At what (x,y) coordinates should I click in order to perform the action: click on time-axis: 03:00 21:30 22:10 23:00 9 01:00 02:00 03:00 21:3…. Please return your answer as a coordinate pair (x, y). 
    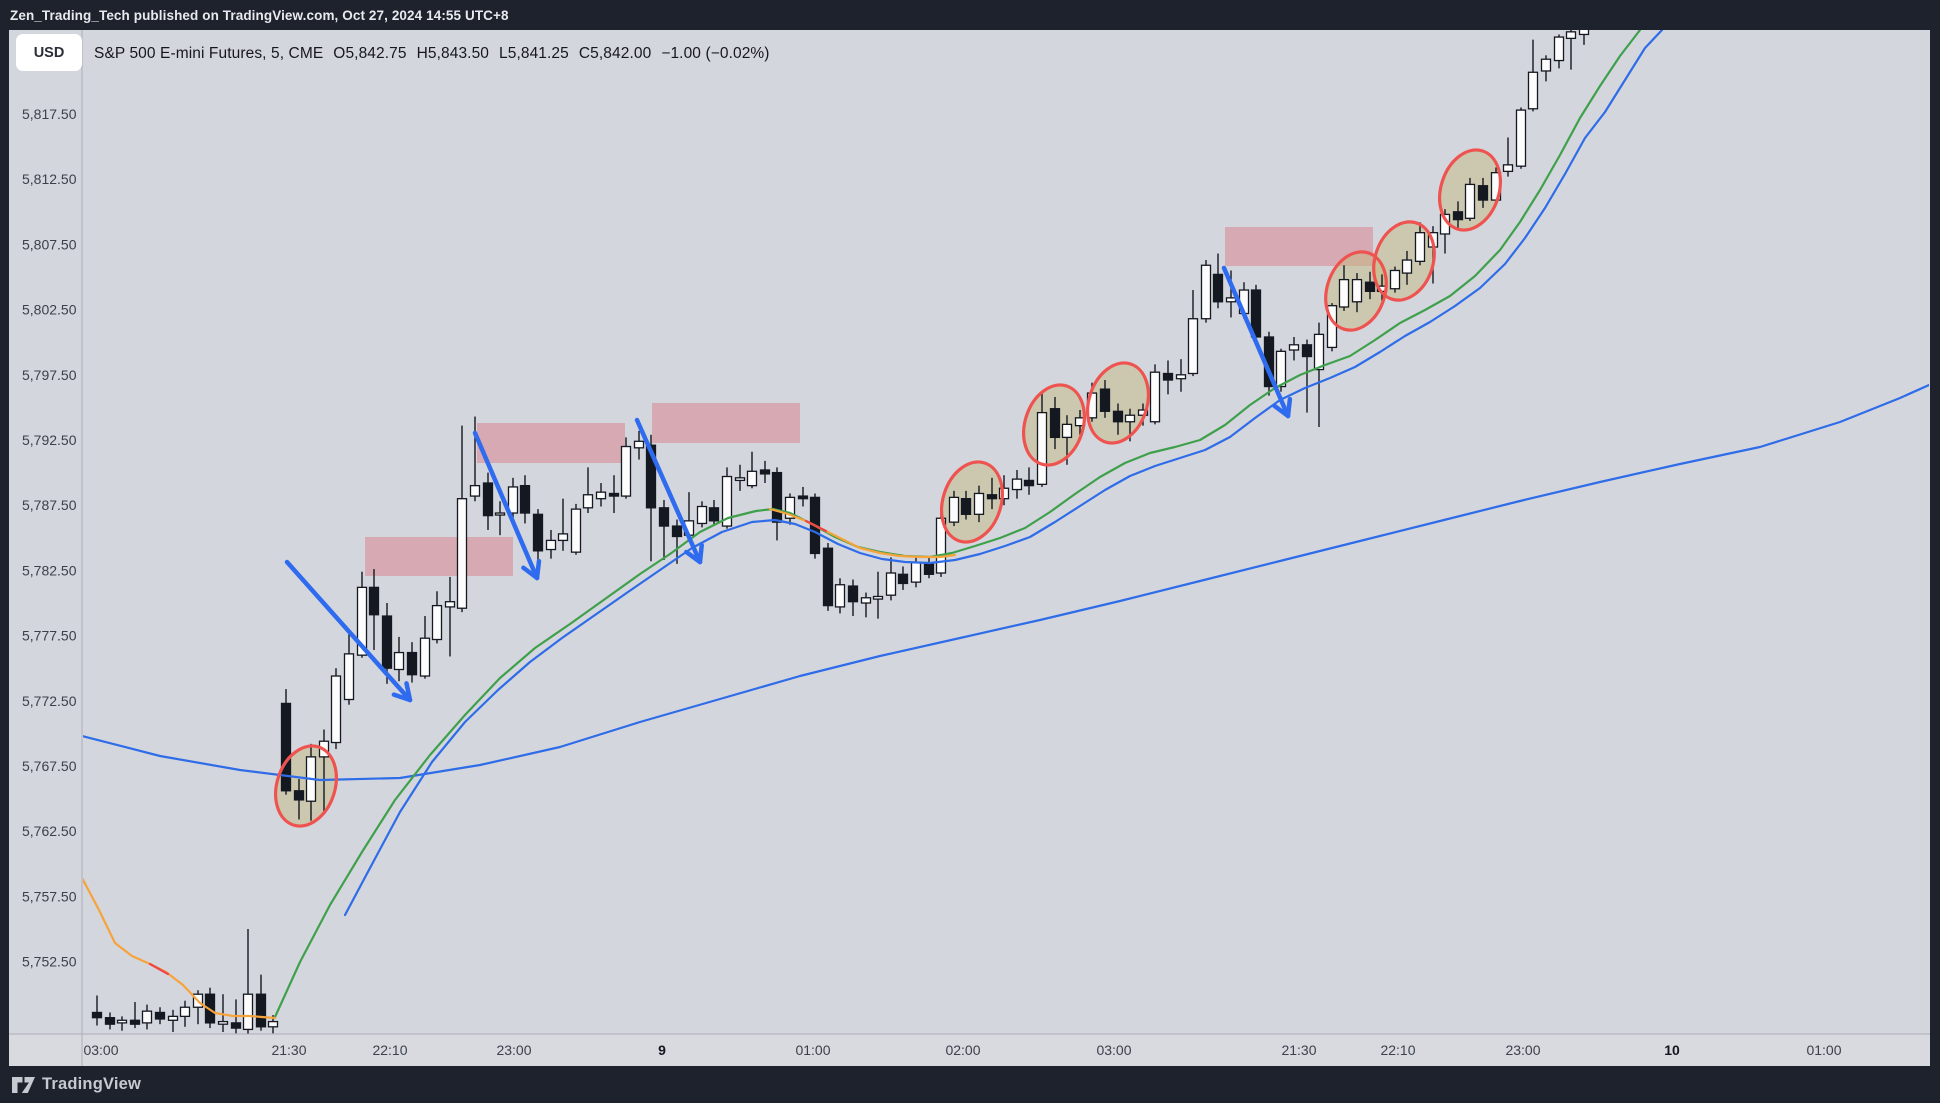
    Looking at the image, I should click on (962, 1050).